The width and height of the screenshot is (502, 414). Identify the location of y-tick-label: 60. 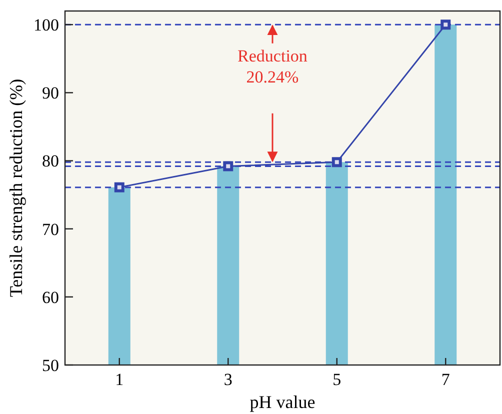
(50, 297).